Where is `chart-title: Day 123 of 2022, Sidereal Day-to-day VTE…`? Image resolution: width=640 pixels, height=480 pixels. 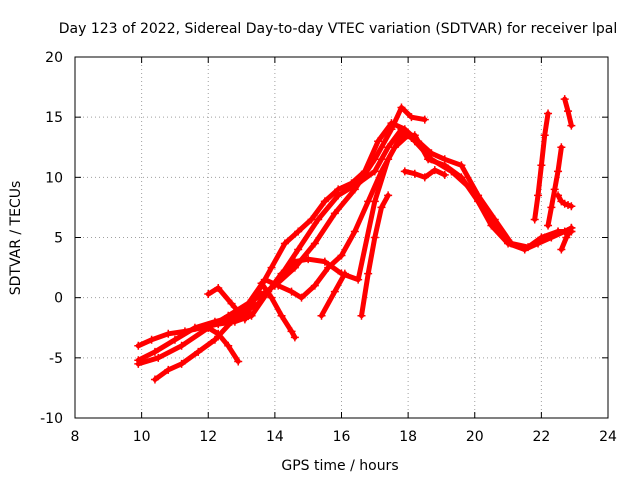
chart-title: Day 123 of 2022, Sidereal Day-to-day VTE… is located at coordinates (338, 29).